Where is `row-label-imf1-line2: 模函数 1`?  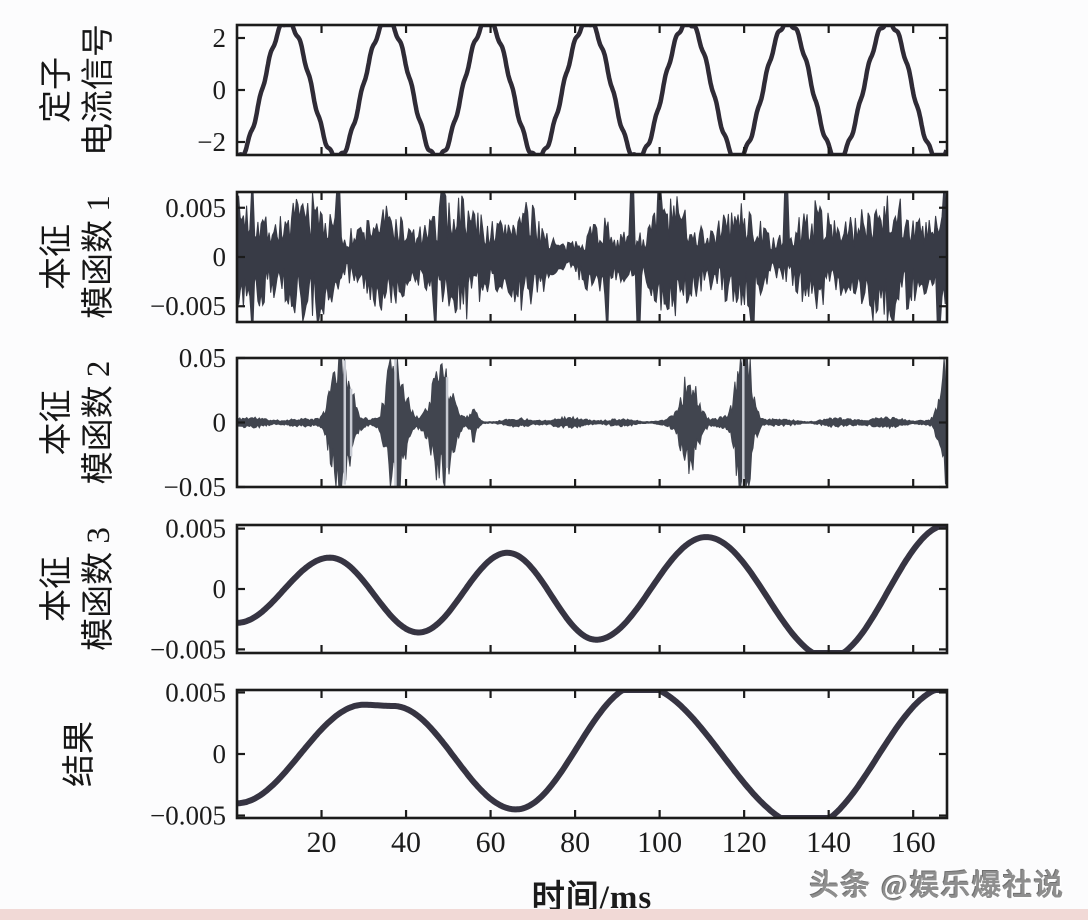 row-label-imf1-line2: 模函数 1 is located at coordinates (98, 257).